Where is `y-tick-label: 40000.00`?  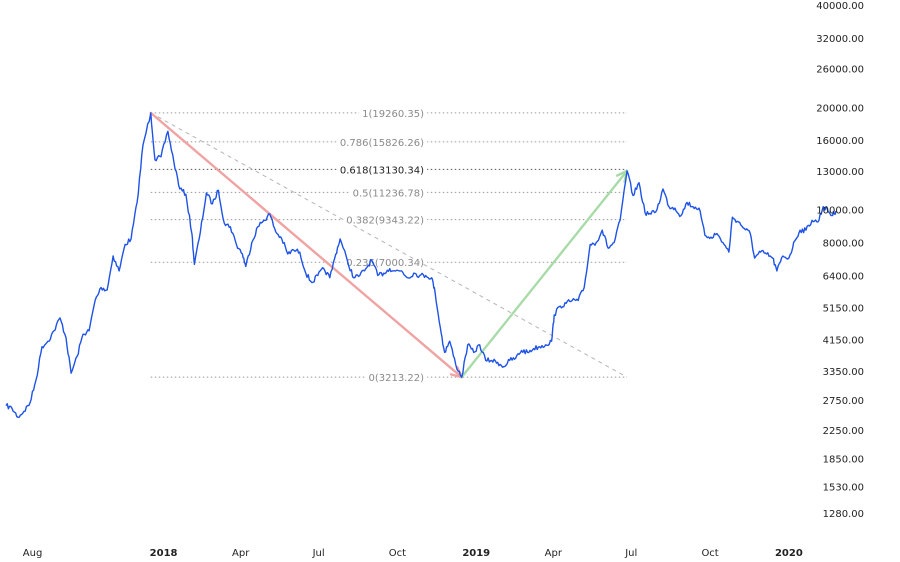 y-tick-label: 40000.00 is located at coordinates (840, 6).